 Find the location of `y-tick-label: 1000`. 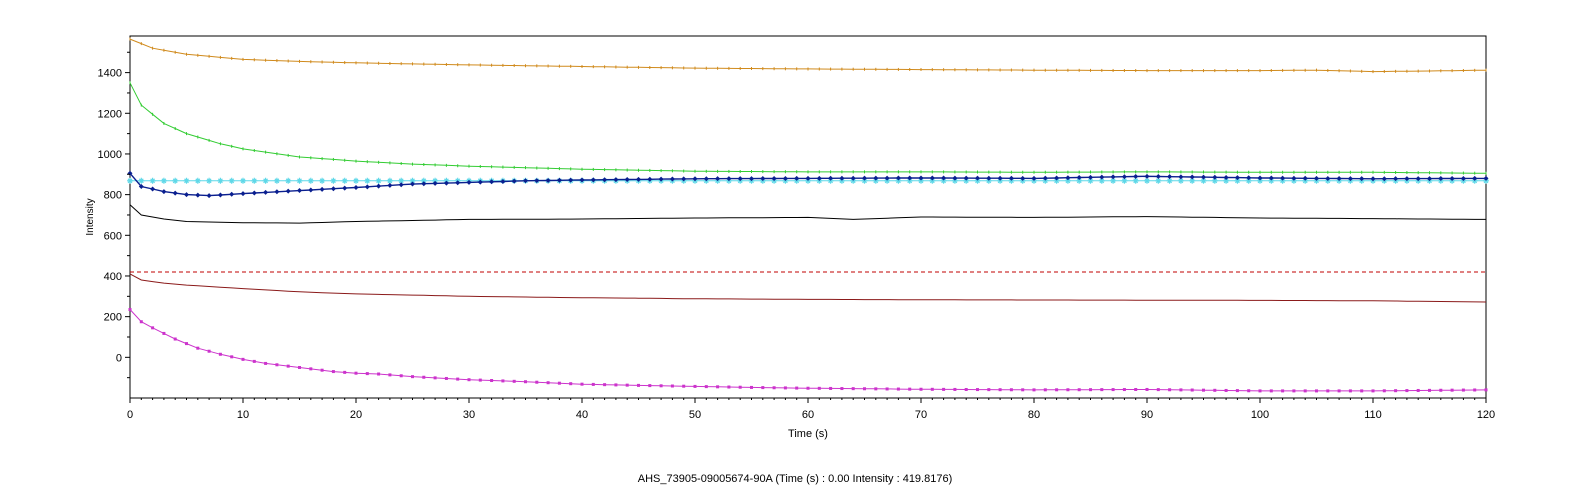

y-tick-label: 1000 is located at coordinates (110, 155).